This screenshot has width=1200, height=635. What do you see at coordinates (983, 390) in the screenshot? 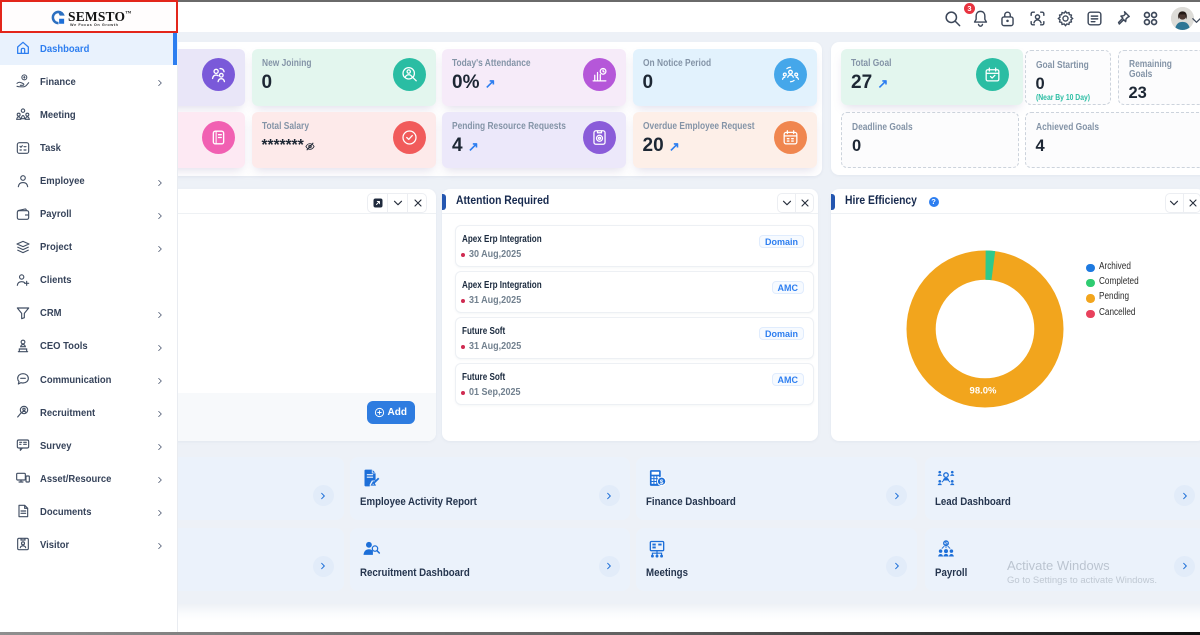
I see `svg-text: 98.0%` at bounding box center [983, 390].